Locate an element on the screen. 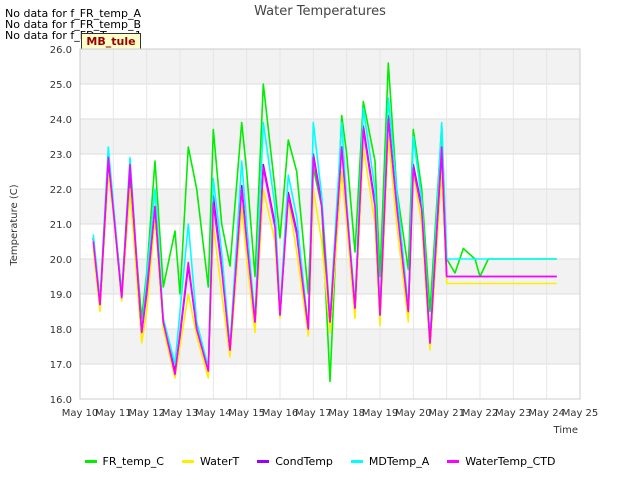  legend-item: FR_temp_C is located at coordinates (124, 461).